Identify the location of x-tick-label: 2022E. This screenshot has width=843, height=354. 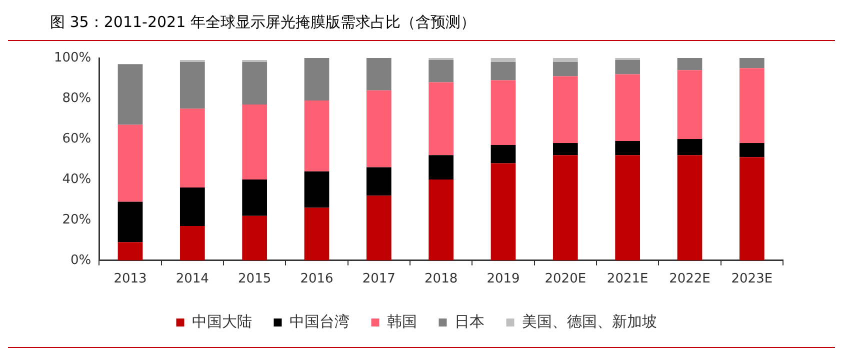
(689, 279).